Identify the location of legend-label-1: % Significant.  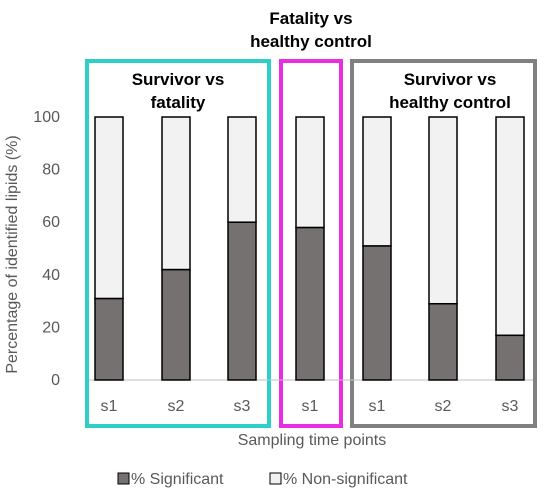
(177, 479).